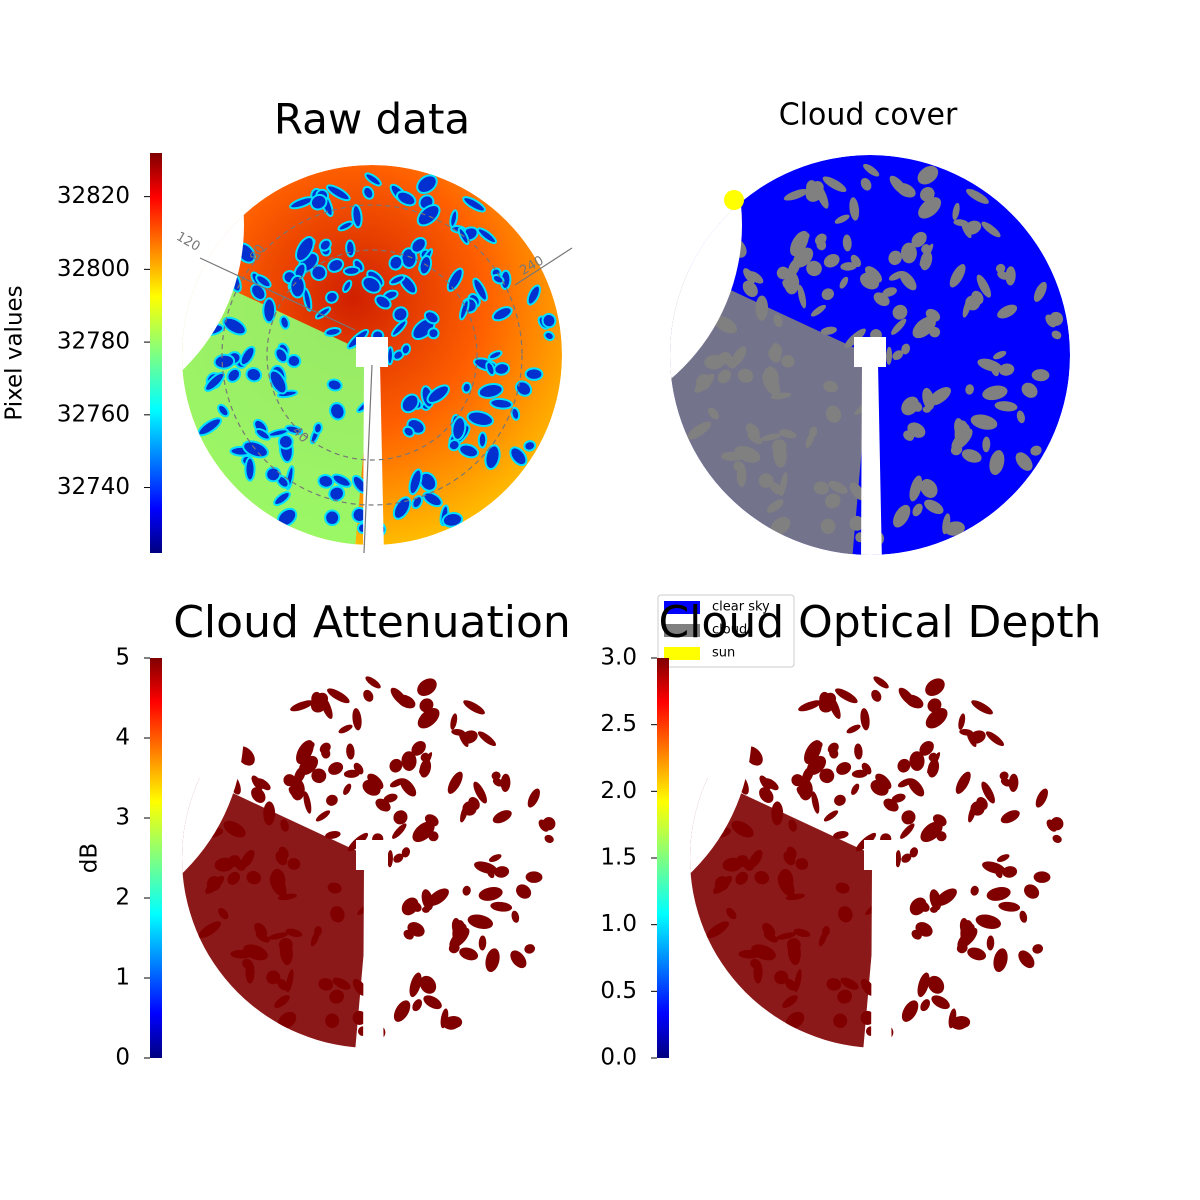  Describe the element at coordinates (93, 414) in the screenshot. I see `tick-label: 32760` at that location.